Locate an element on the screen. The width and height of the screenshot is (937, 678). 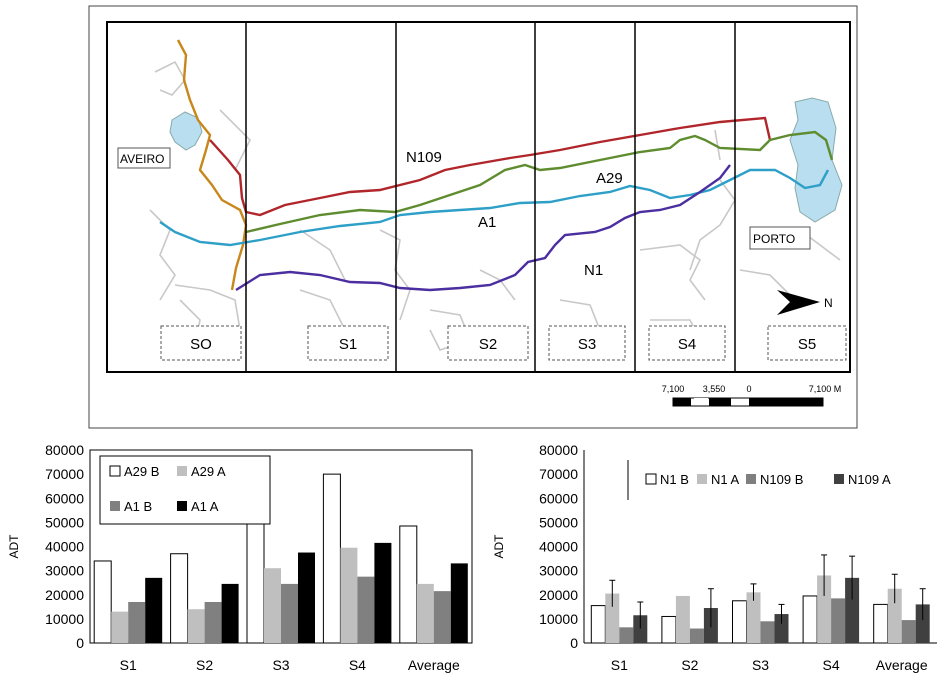
section-label: S5 is located at coordinates (807, 344).